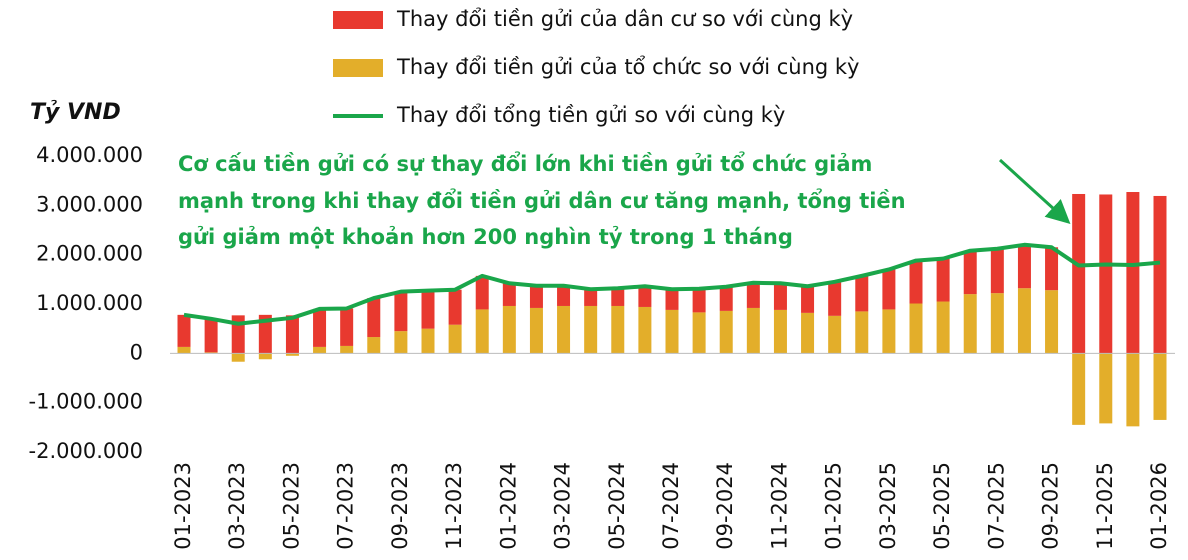 The image size is (1188, 560). Describe the element at coordinates (183, 506) in the screenshot. I see `x-tick-label: 01-2023` at that location.